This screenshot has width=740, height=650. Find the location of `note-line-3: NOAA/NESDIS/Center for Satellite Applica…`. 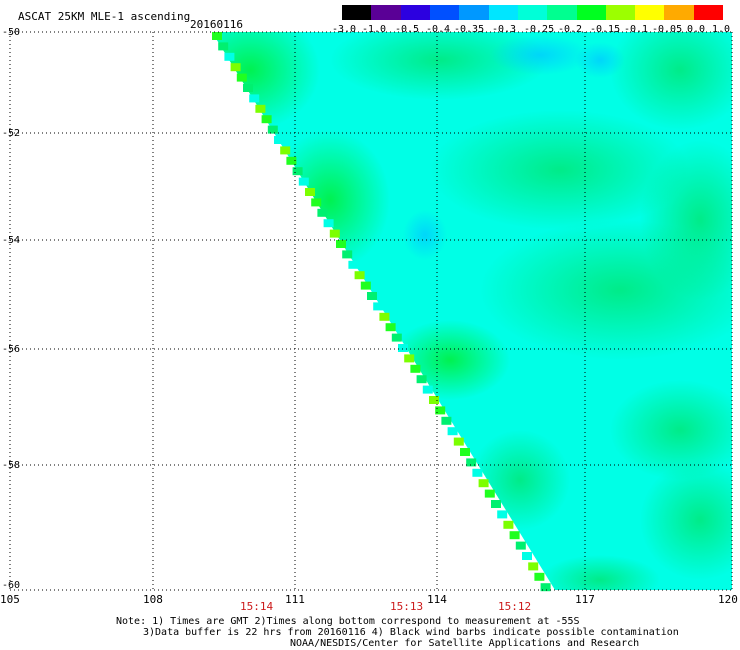

note-line-3: NOAA/NESDIS/Center for Satellite Applica… is located at coordinates (465, 643).